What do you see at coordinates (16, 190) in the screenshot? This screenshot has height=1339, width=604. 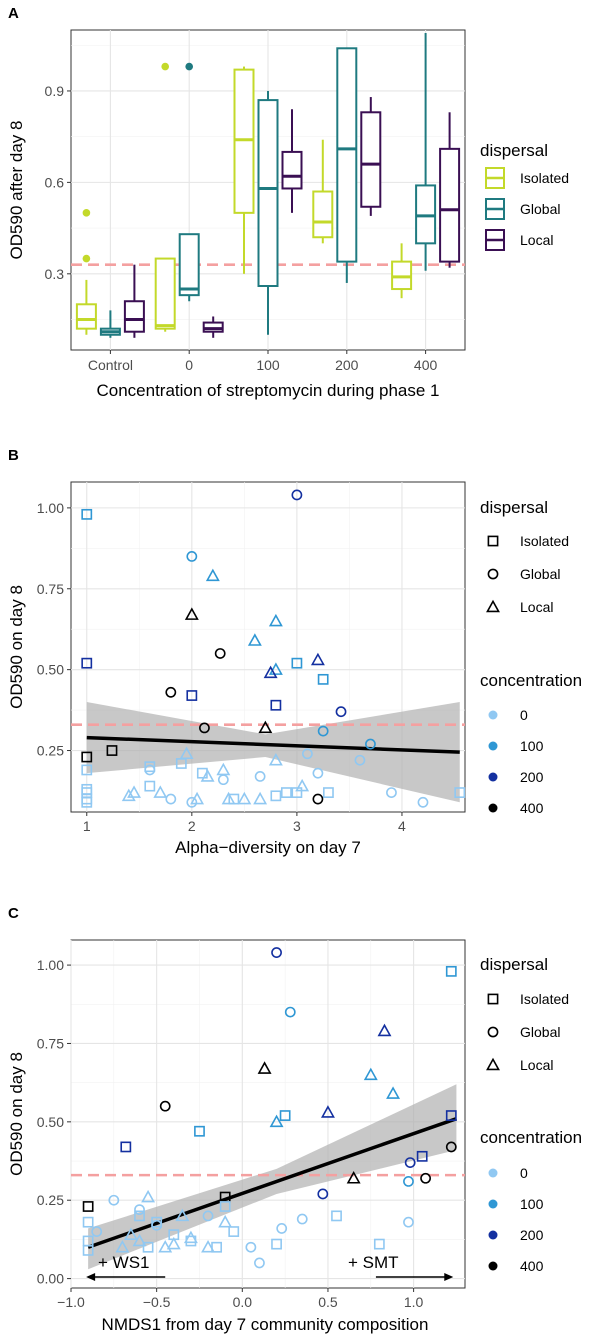 I see `panel-a-ylabel: OD590 after day 8` at bounding box center [16, 190].